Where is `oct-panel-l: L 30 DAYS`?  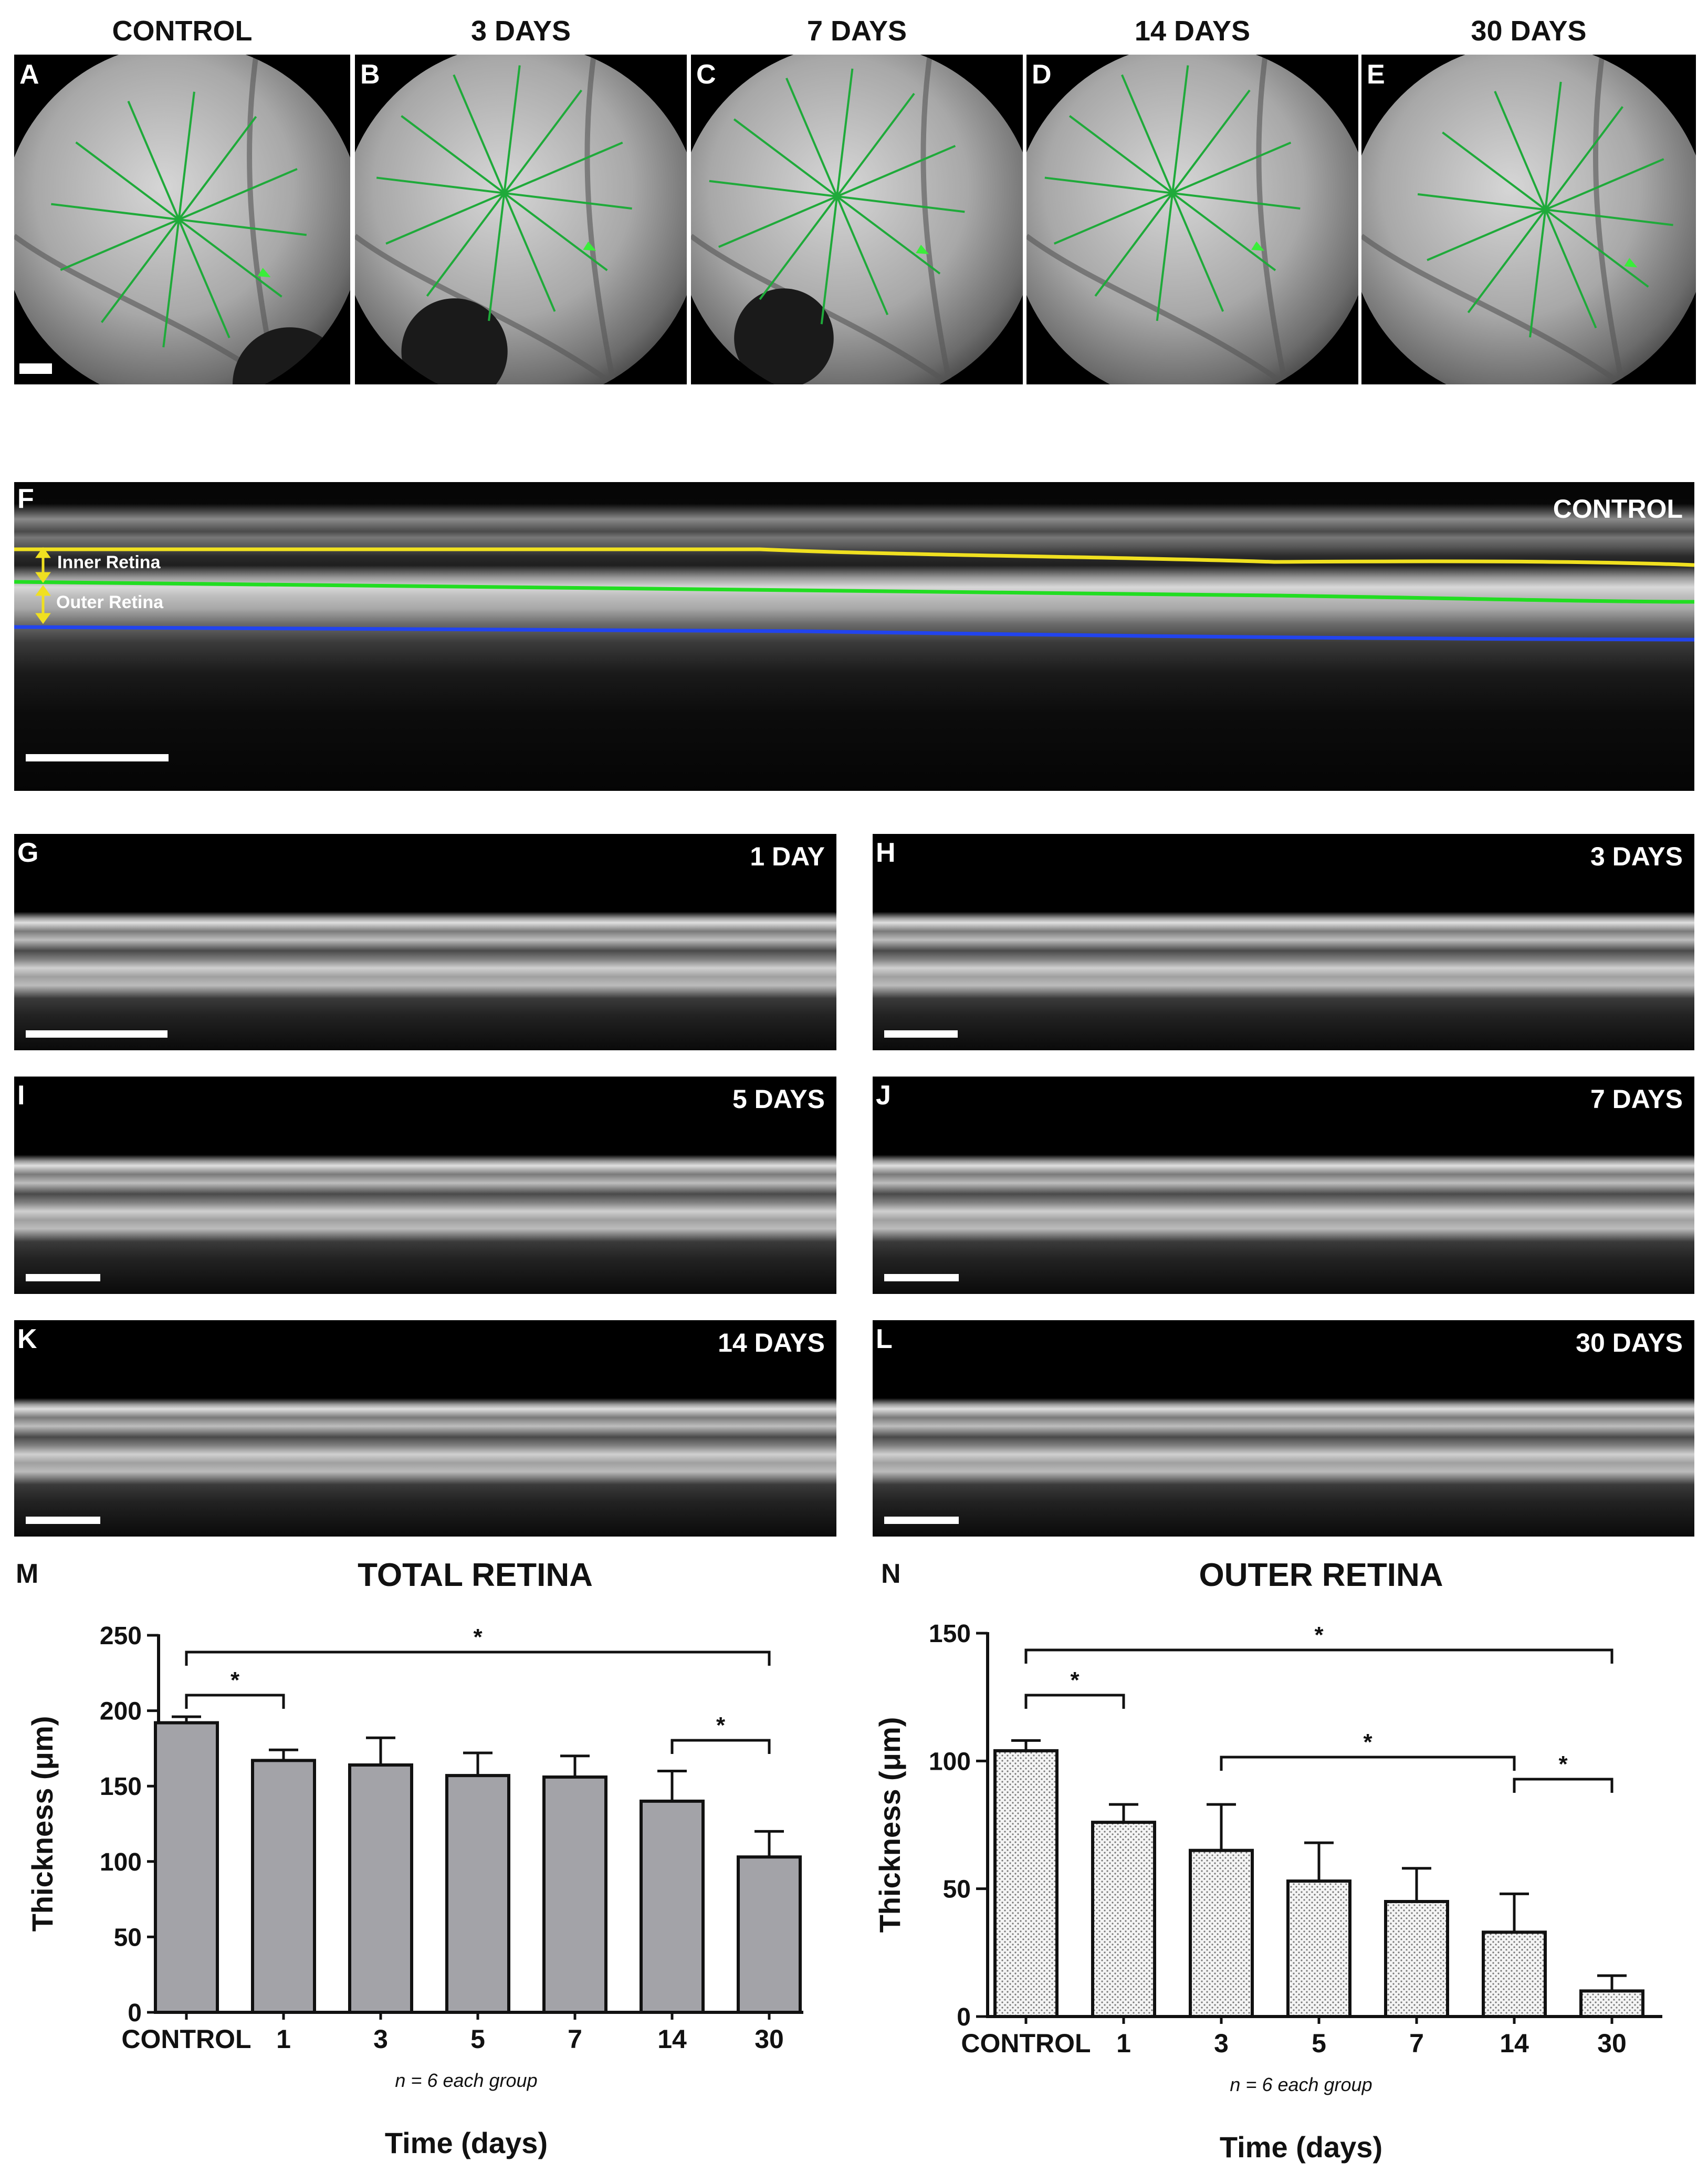
oct-panel-l: L 30 DAYS is located at coordinates (1283, 1428).